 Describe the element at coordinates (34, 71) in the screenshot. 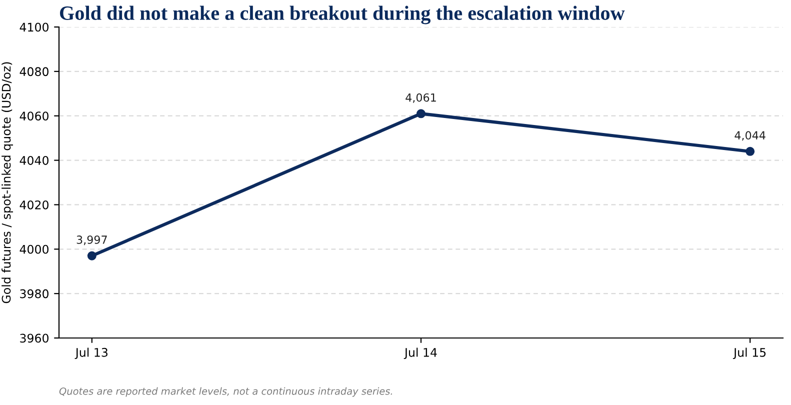

I see `y-tick-label: 4080` at that location.